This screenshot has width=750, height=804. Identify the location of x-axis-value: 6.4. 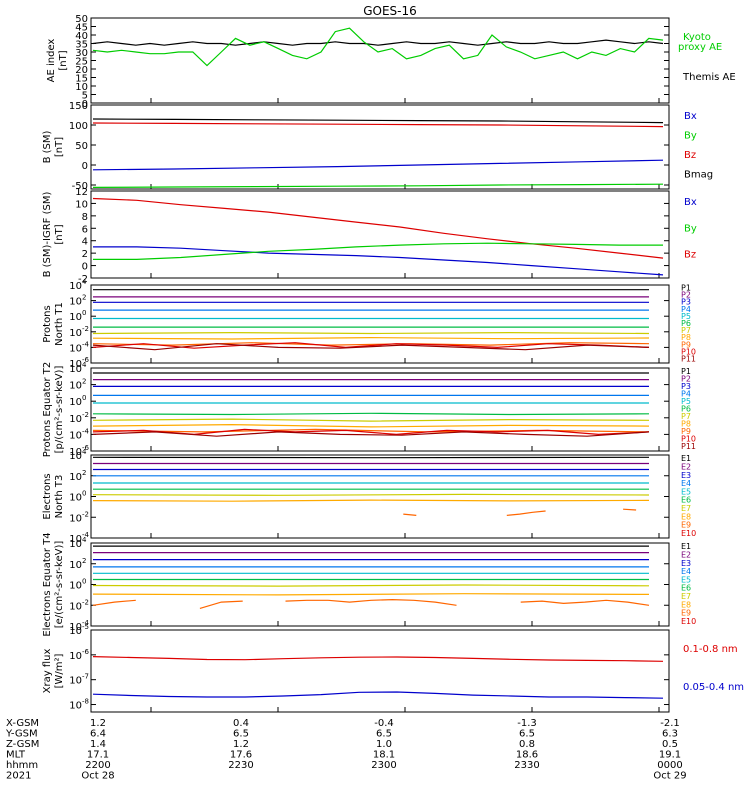
(98, 734).